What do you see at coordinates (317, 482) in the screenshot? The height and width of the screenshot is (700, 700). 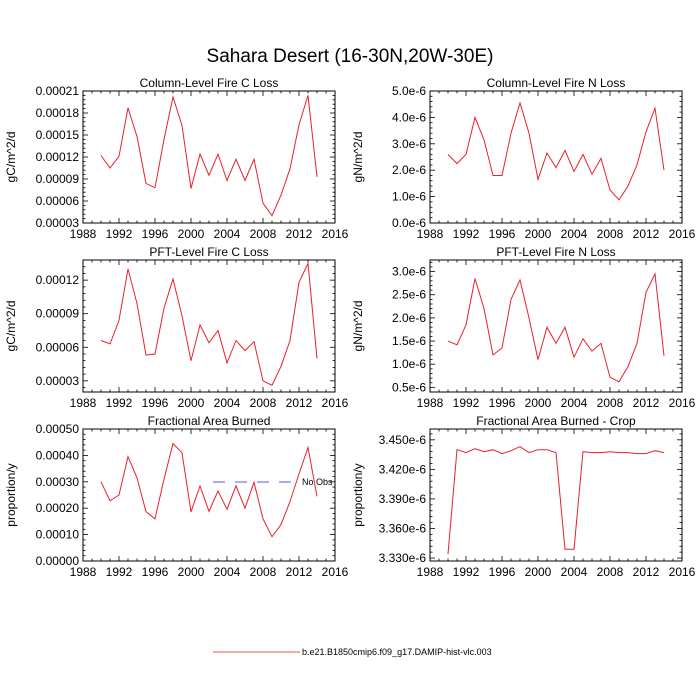 I see `legend-obs-label: No Obs` at bounding box center [317, 482].